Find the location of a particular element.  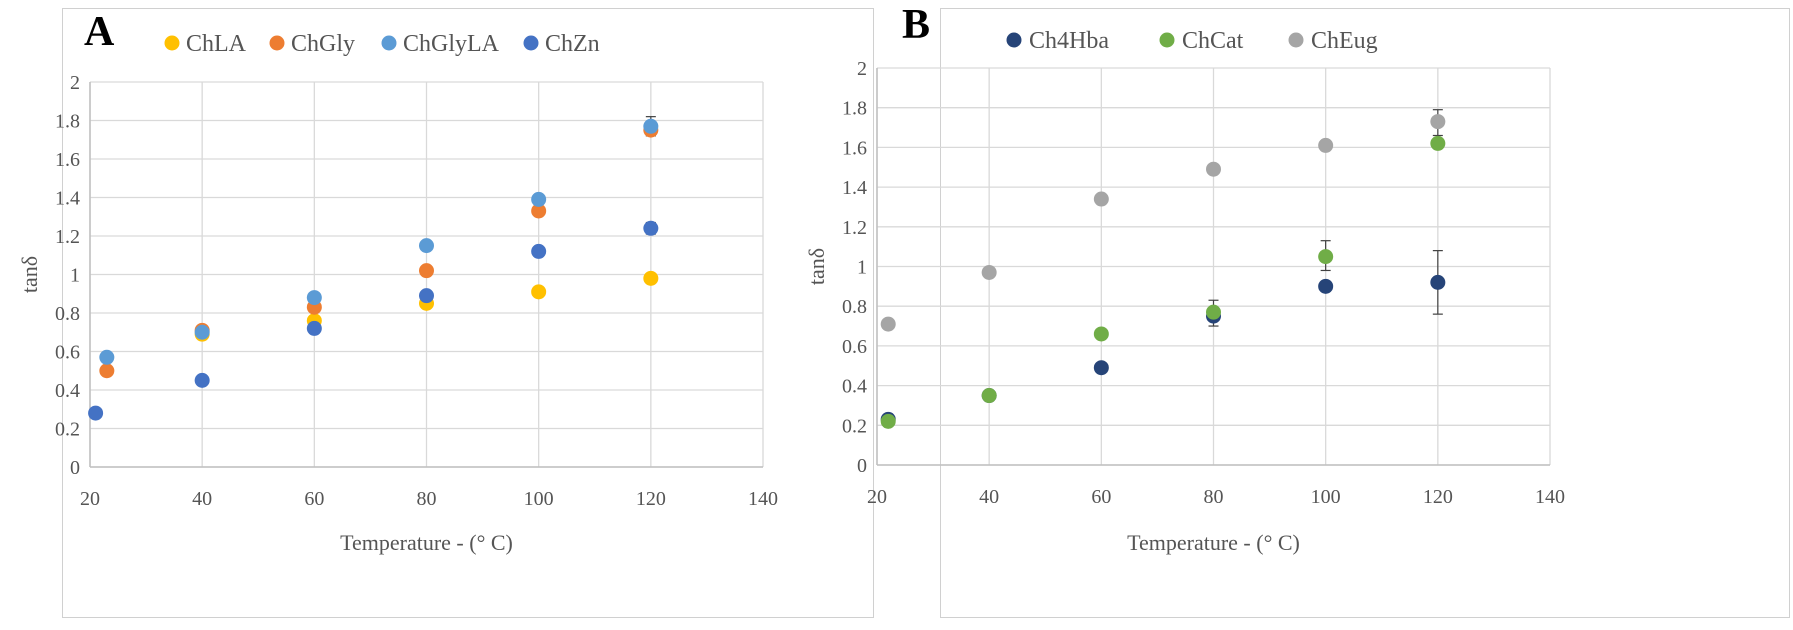

legend-label: Ch4Hba is located at coordinates (1069, 41).